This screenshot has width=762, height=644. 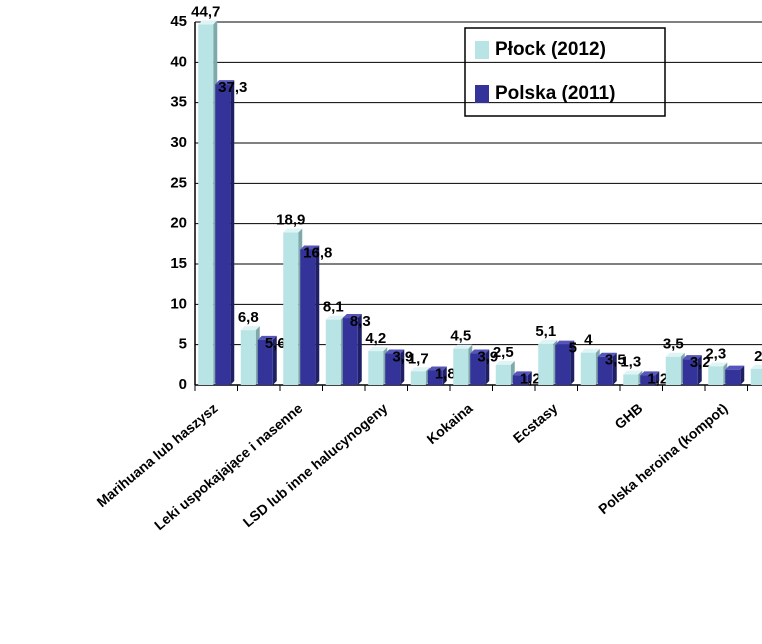 What do you see at coordinates (178, 142) in the screenshot?
I see `y-tick-label: 30` at bounding box center [178, 142].